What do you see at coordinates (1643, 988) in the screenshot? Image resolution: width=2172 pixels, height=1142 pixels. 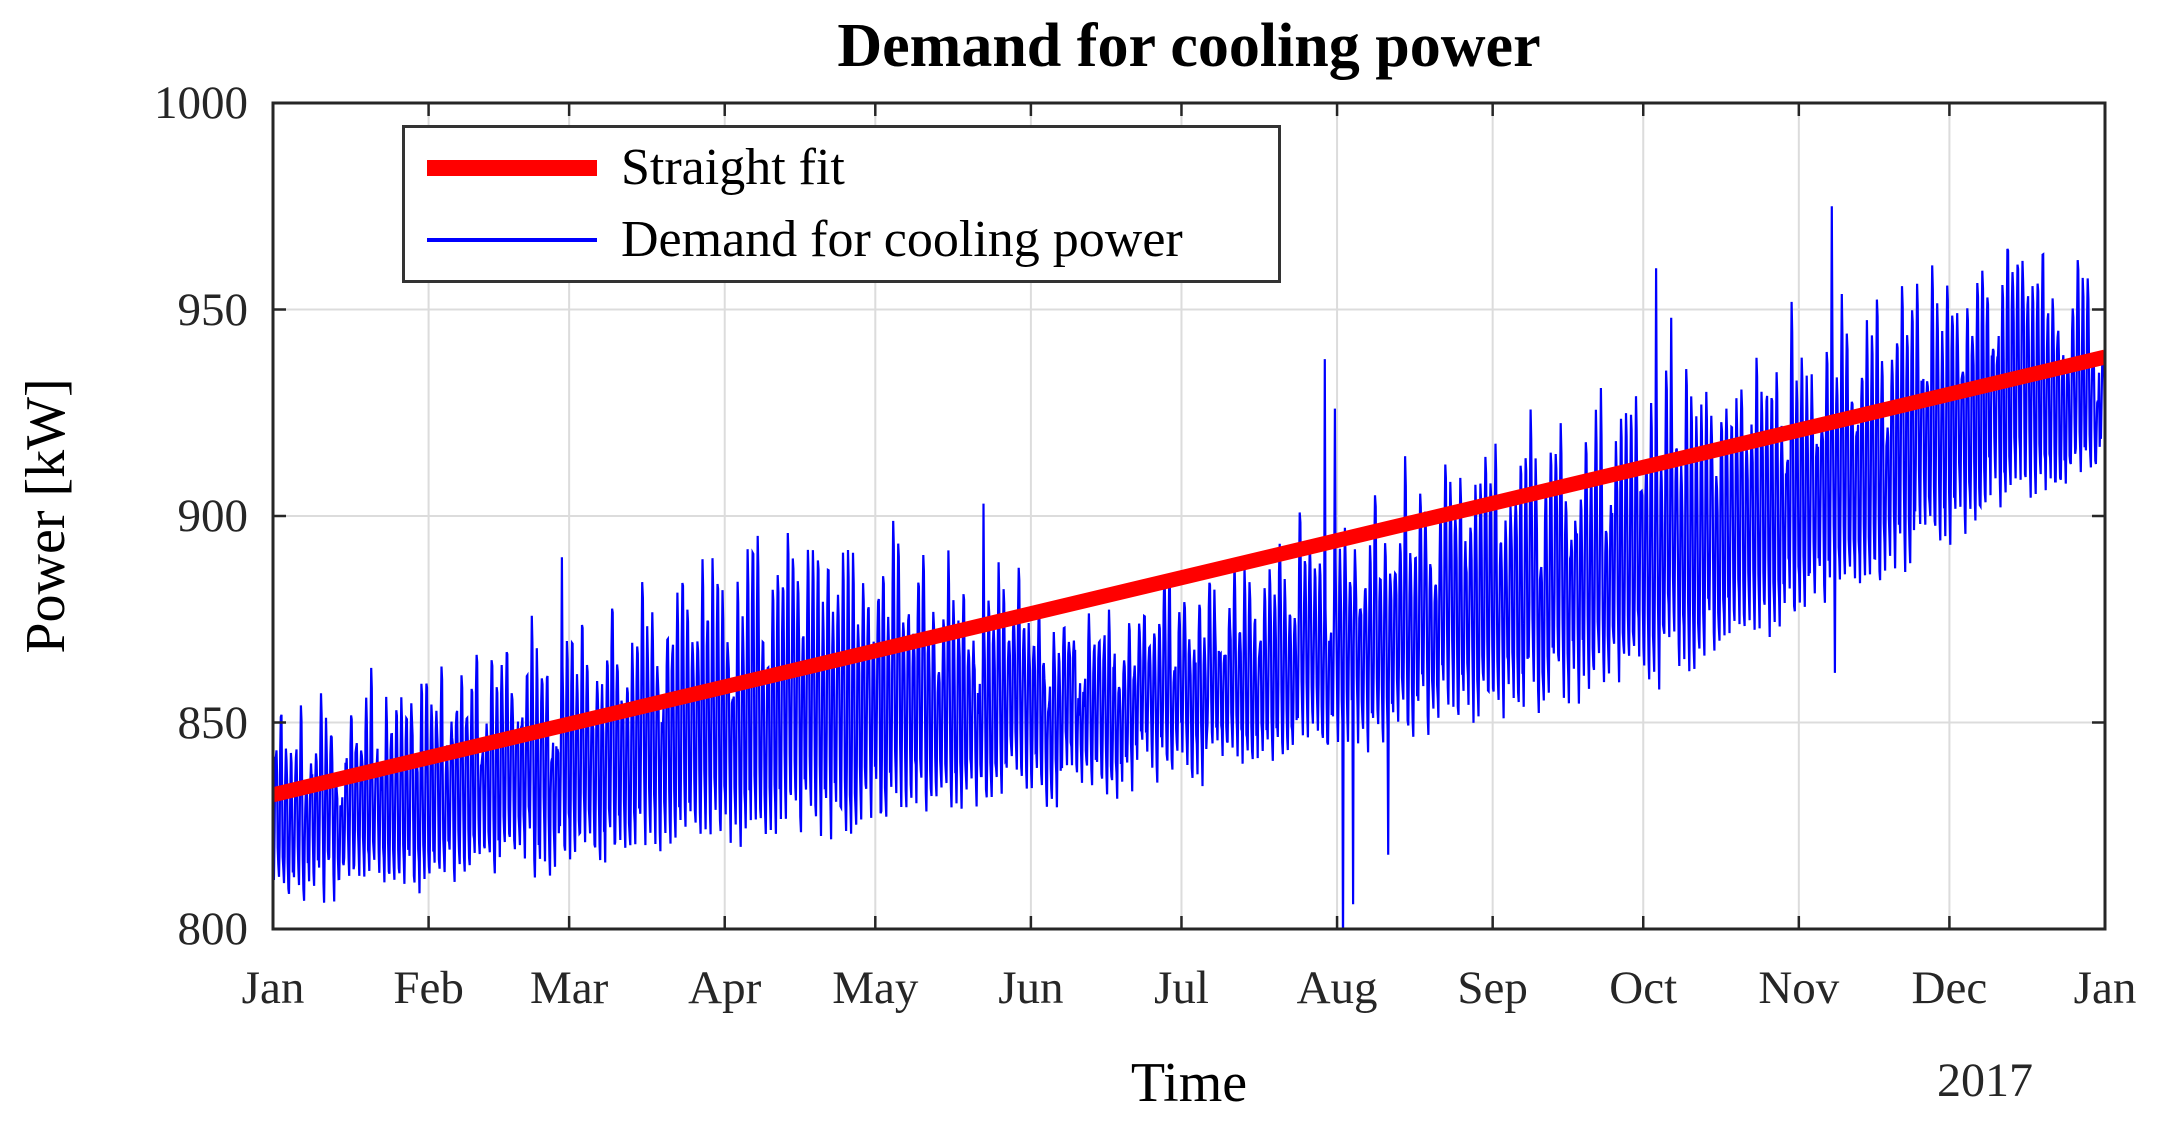 I see `x-tick-label: Oct` at bounding box center [1643, 988].